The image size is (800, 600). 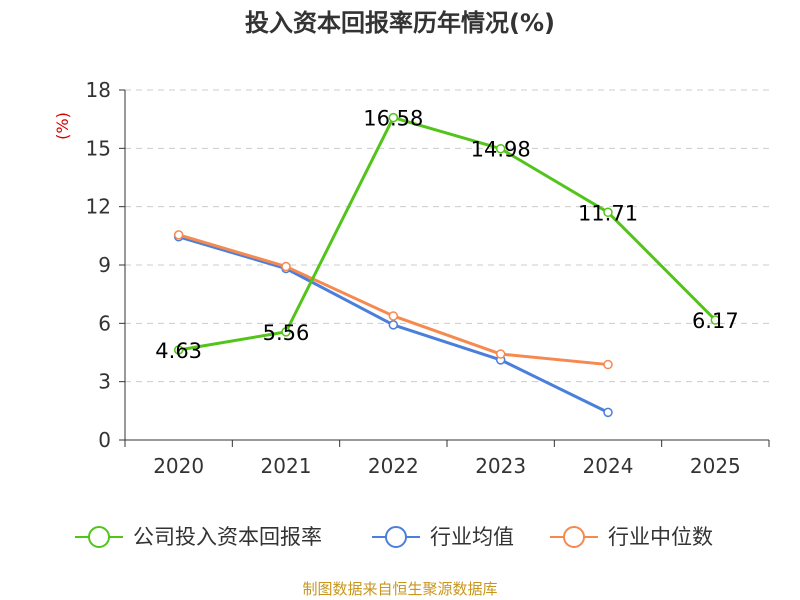 I want to click on x-tick-label-2022: 2022, so click(x=393, y=466).